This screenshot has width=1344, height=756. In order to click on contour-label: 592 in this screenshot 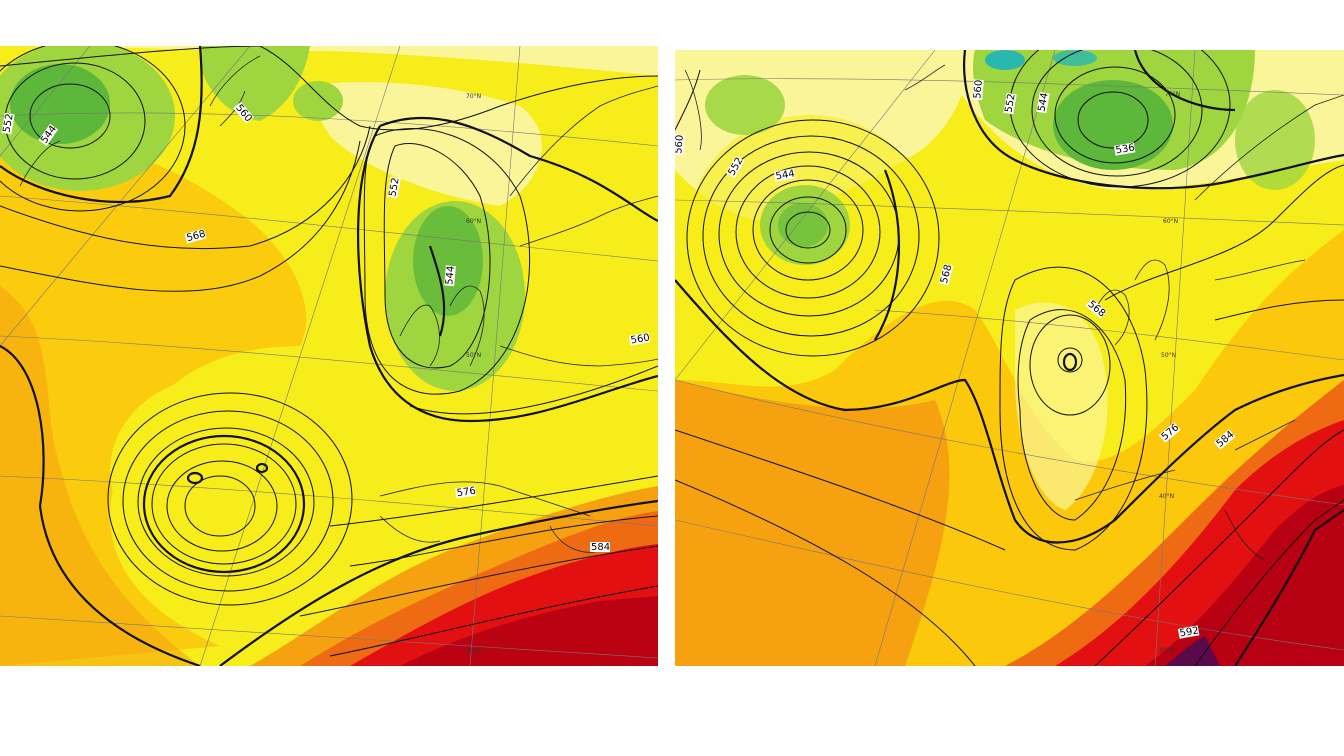, I will do `click(1189, 632)`.